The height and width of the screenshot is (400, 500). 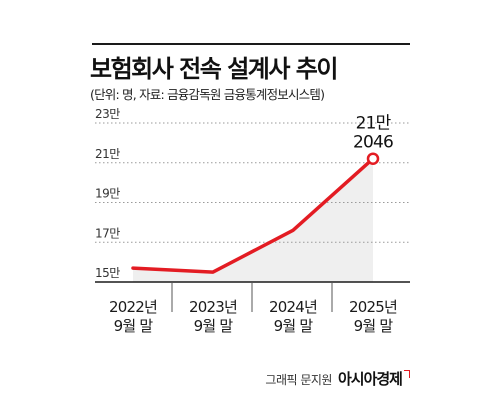 What do you see at coordinates (207, 94) in the screenshot?
I see `source-note: (단위: 명, 자료: 금융감독원 금융통계정보시스템)` at bounding box center [207, 94].